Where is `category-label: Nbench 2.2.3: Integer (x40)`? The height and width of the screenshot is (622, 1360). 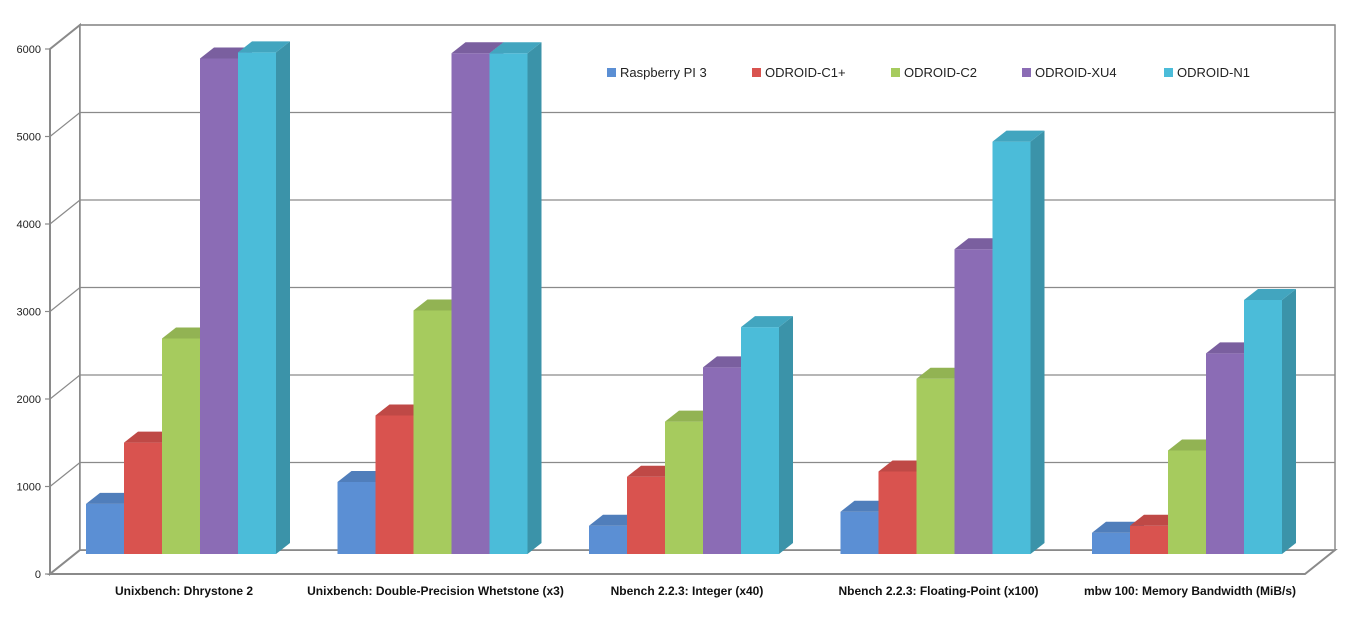 category-label: Nbench 2.2.3: Integer (x40) is located at coordinates (687, 591).